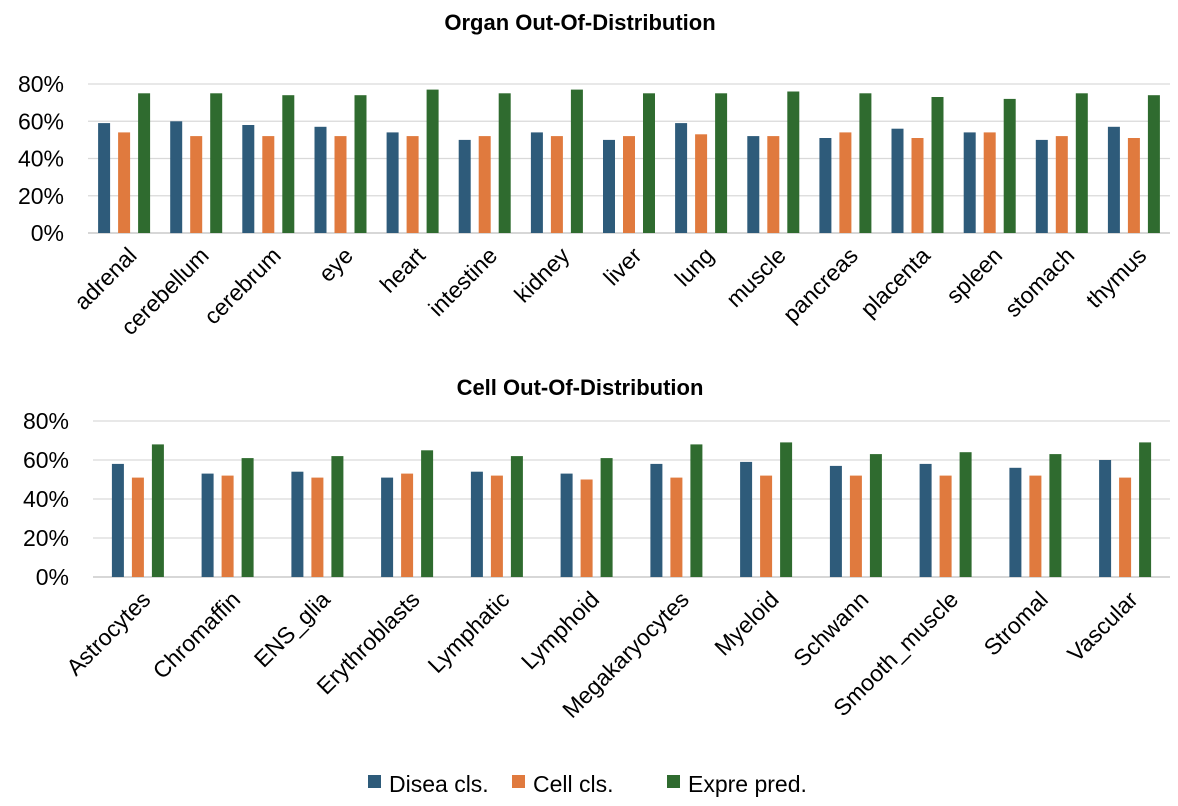 The width and height of the screenshot is (1178, 806). I want to click on x-tick-label-heart: heart, so click(403, 270).